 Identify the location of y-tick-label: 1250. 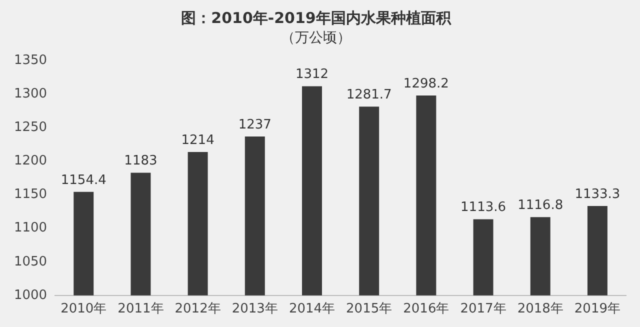
(31, 128).